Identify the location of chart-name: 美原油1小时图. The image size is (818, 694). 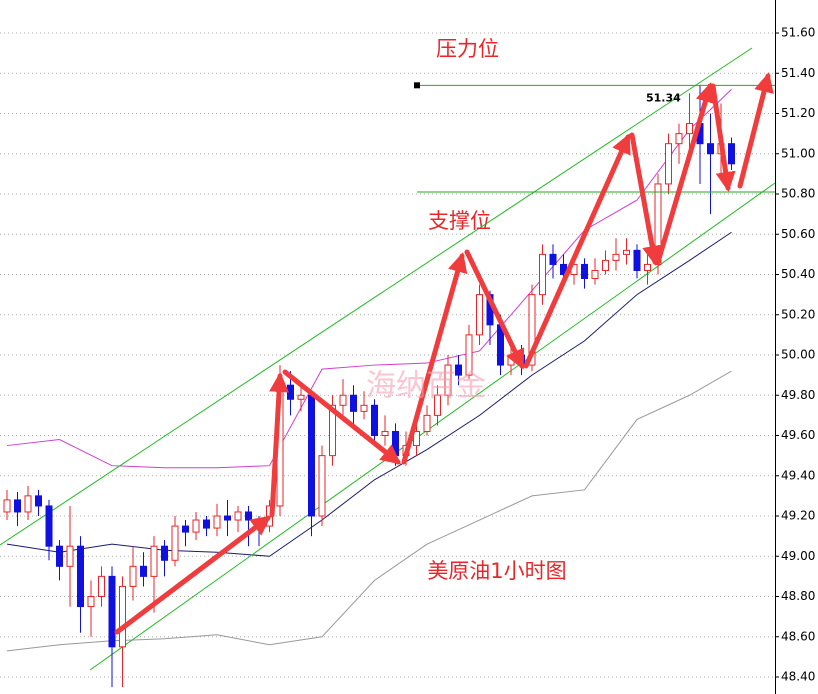
(496, 571).